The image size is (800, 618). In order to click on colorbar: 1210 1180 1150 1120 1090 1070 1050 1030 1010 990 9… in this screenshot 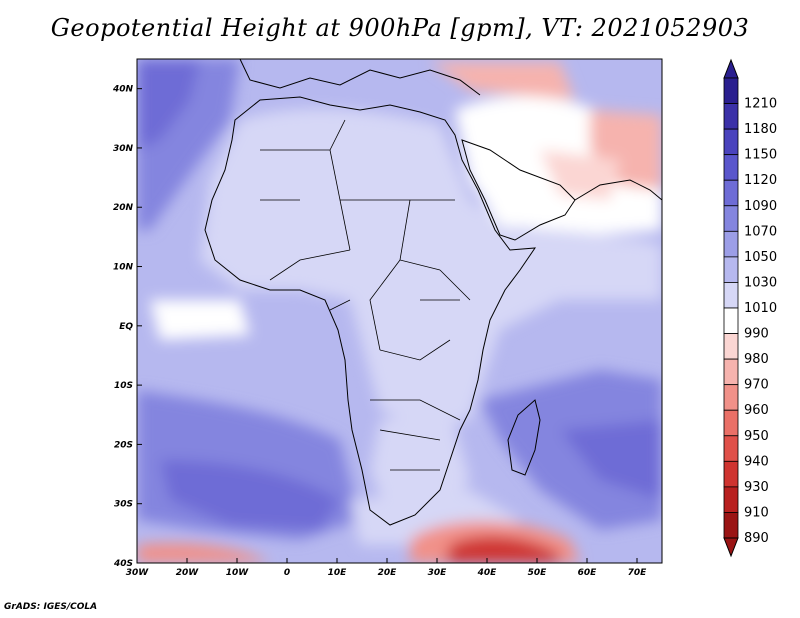, I will do `click(750, 308)`.